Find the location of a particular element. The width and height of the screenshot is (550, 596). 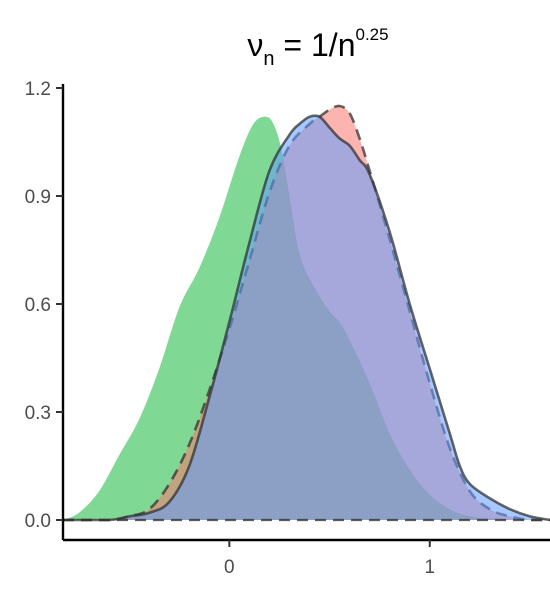

y-tick-label-1: 0.3 is located at coordinates (38, 413).